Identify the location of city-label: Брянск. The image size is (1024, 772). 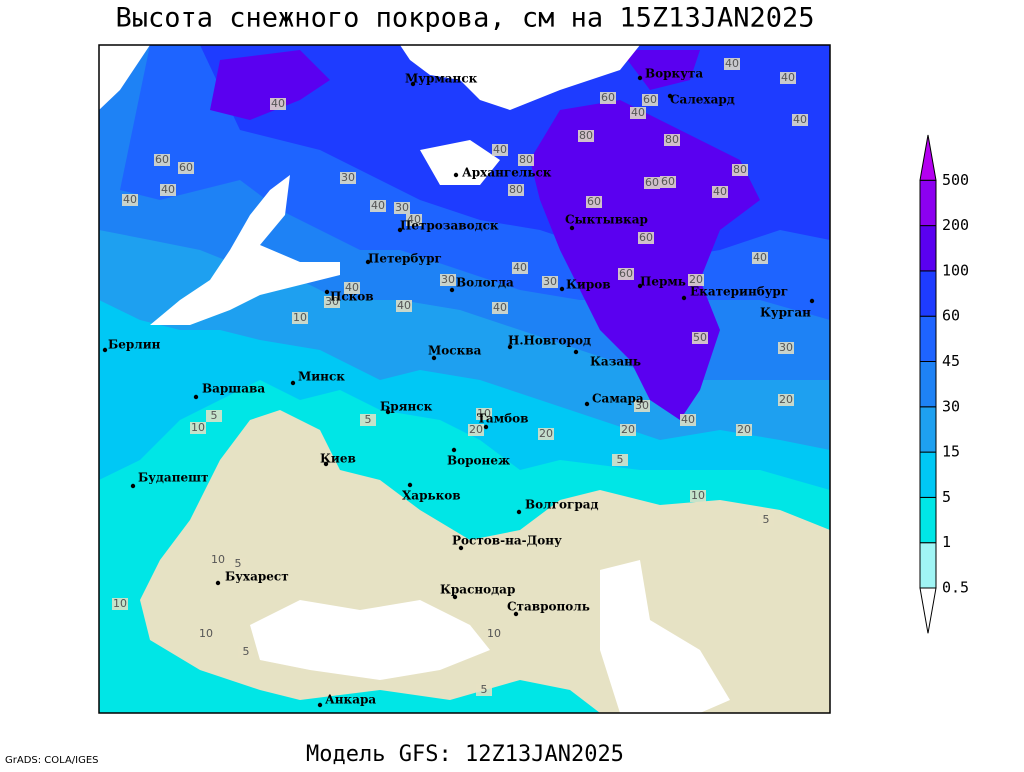
(406, 407).